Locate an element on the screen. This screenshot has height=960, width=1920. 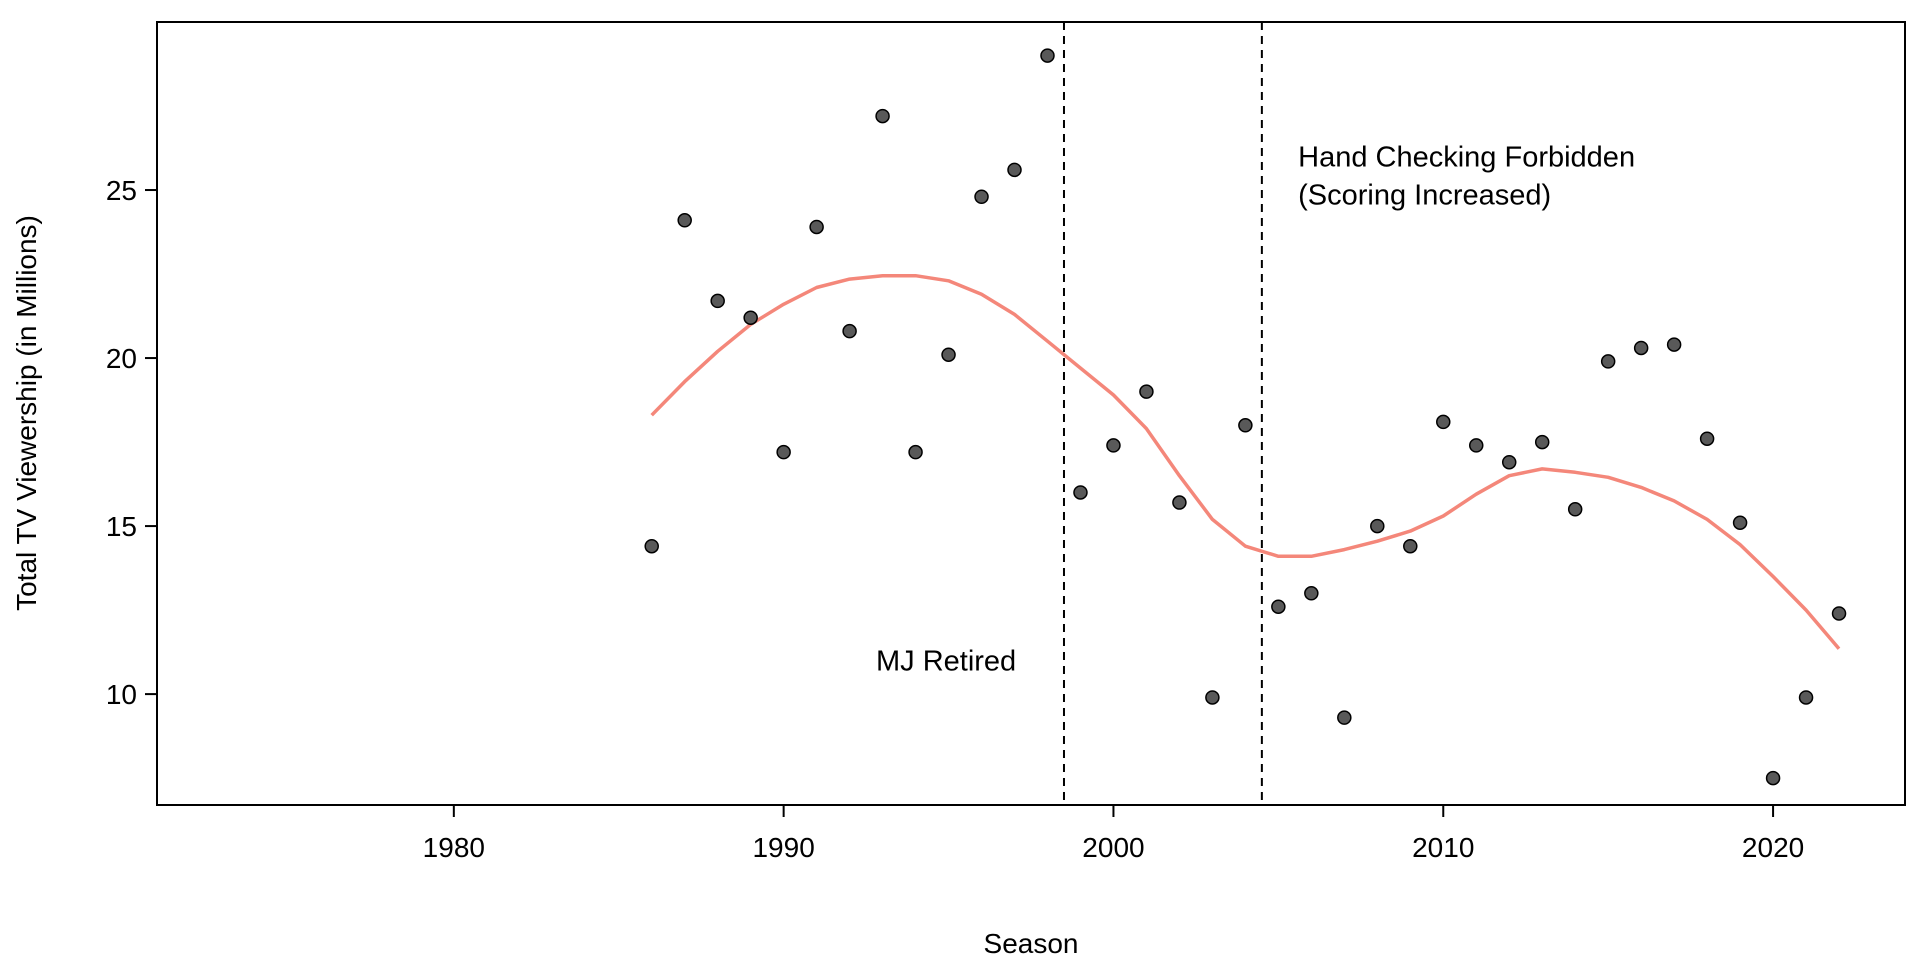
annotation-text: MJ Retired is located at coordinates (946, 662).